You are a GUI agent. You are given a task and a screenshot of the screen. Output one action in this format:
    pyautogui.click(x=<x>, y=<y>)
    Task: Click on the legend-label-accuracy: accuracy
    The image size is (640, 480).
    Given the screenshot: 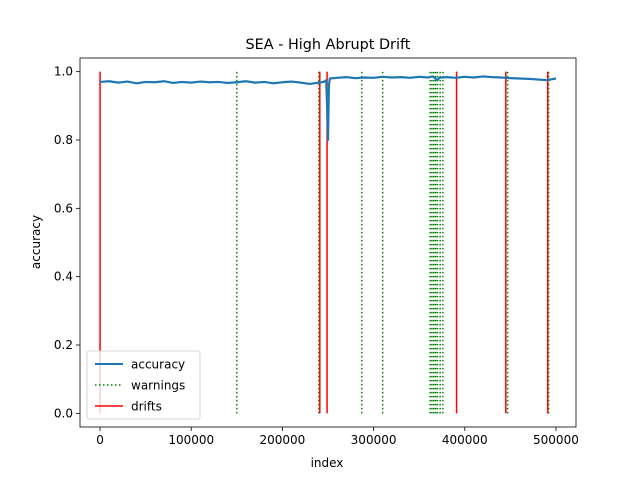 What is the action you would take?
    pyautogui.click(x=158, y=365)
    